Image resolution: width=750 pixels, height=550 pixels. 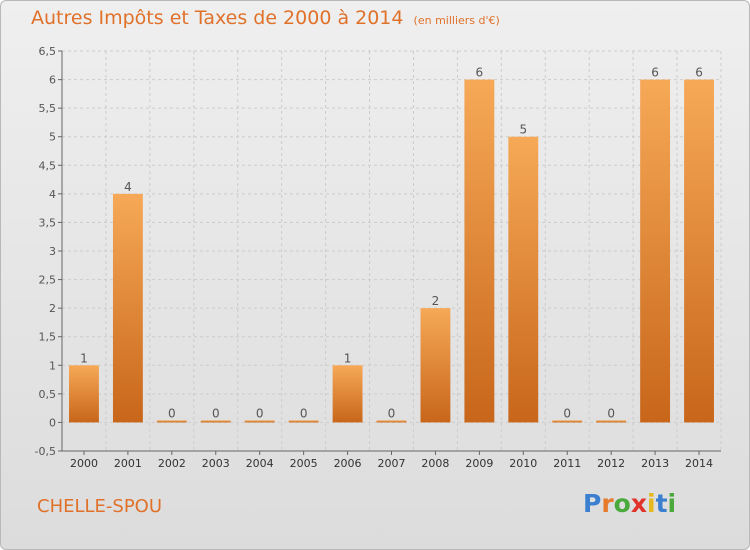 I want to click on value-label-2007: 0, so click(x=392, y=413).